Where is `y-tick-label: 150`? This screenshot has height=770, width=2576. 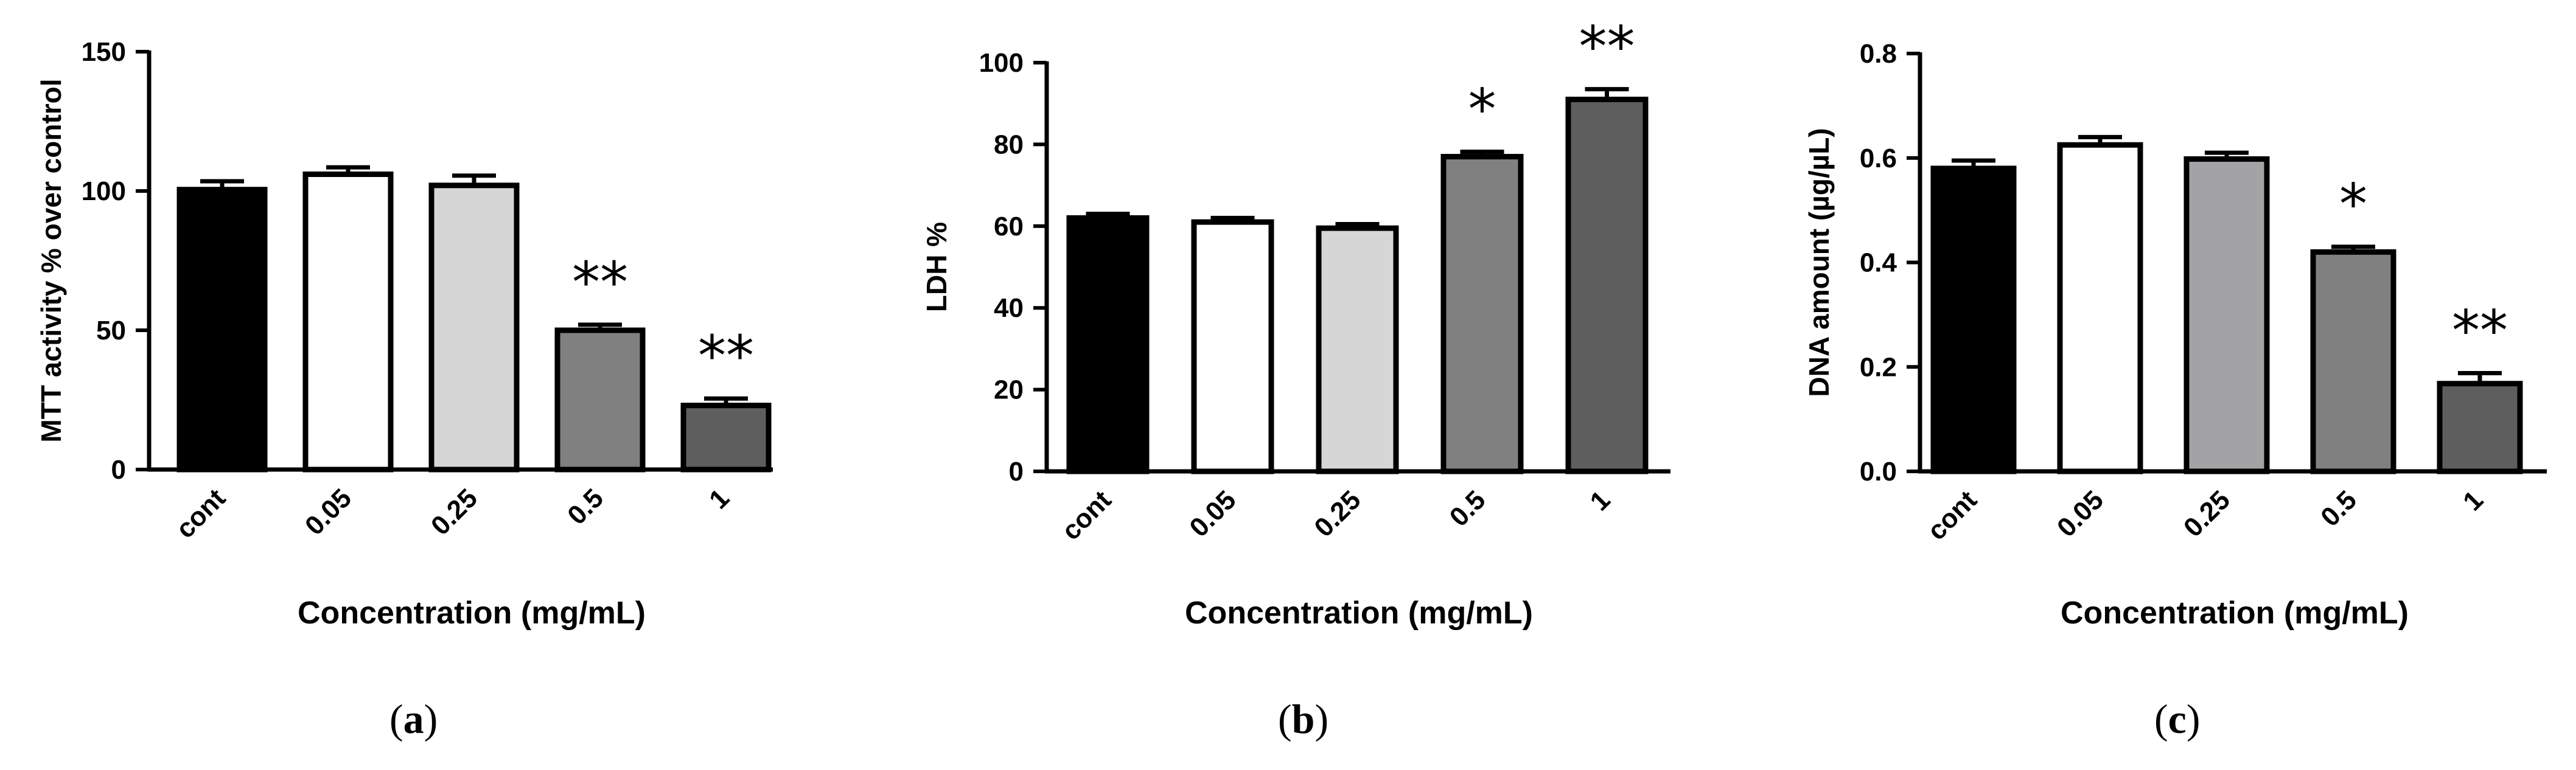
y-tick-label: 150 is located at coordinates (104, 52).